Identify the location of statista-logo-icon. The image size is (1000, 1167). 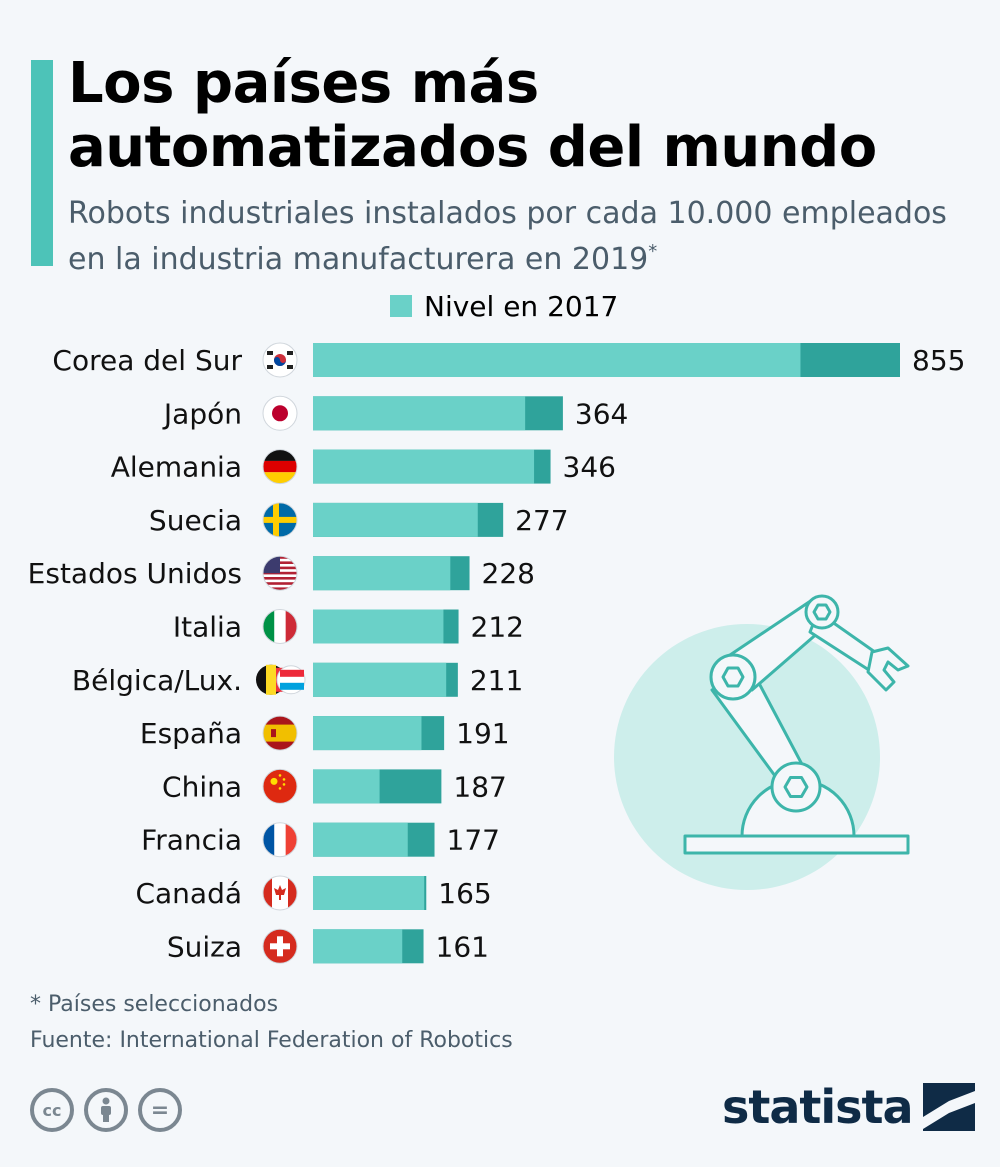
(948, 1107).